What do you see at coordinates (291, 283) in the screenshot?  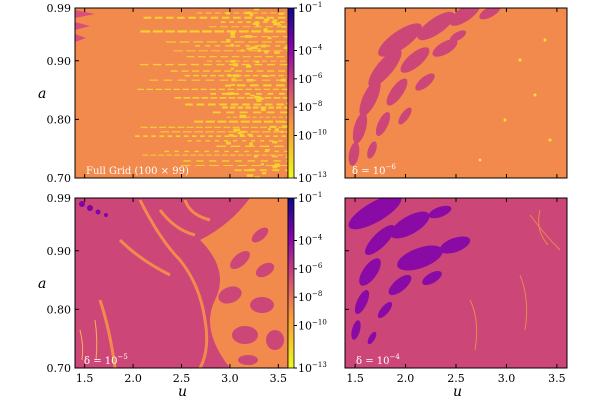 I see `colorbar-bottom-gradient` at bounding box center [291, 283].